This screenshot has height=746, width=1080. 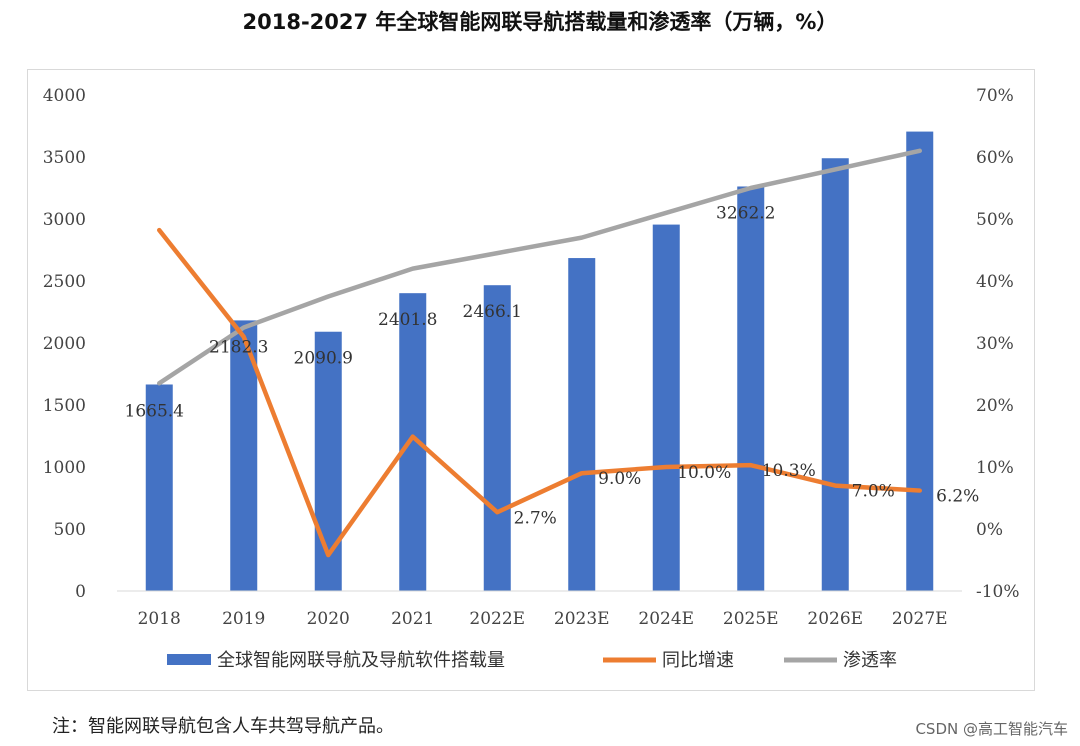 What do you see at coordinates (540, 22) in the screenshot?
I see `chart-title: 2018-2027 年全球智能网联导航搭载量和渗透率（万辆，%）` at bounding box center [540, 22].